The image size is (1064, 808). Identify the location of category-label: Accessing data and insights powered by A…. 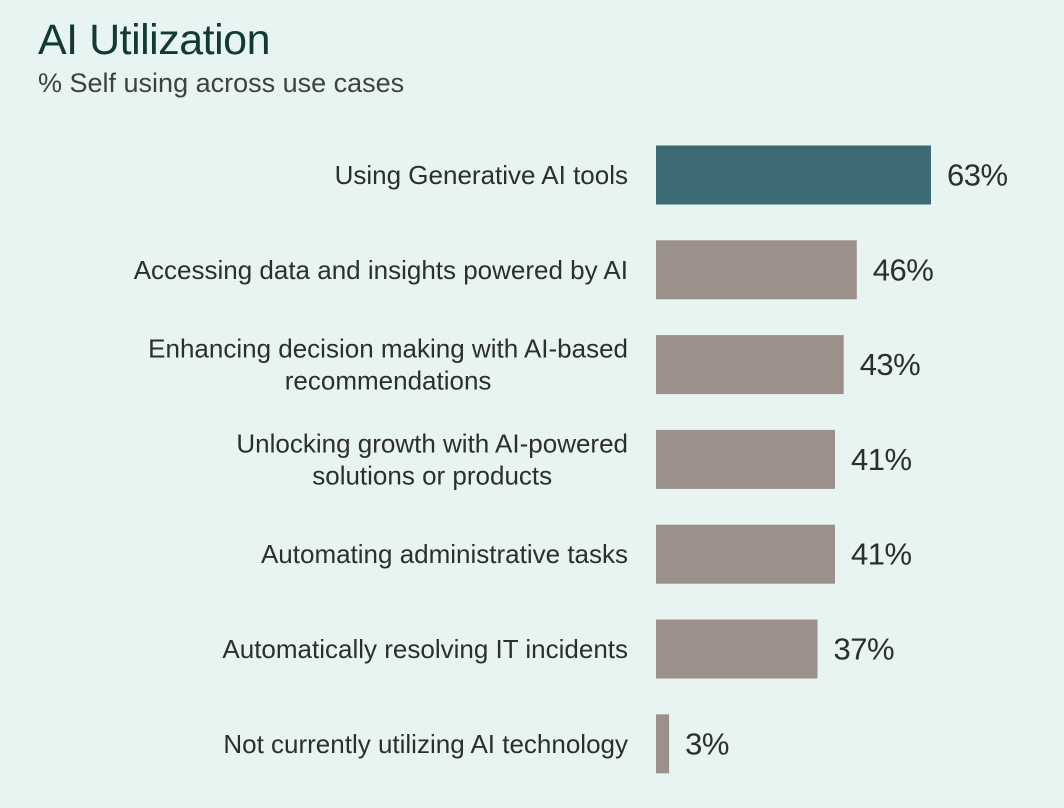
(381, 270).